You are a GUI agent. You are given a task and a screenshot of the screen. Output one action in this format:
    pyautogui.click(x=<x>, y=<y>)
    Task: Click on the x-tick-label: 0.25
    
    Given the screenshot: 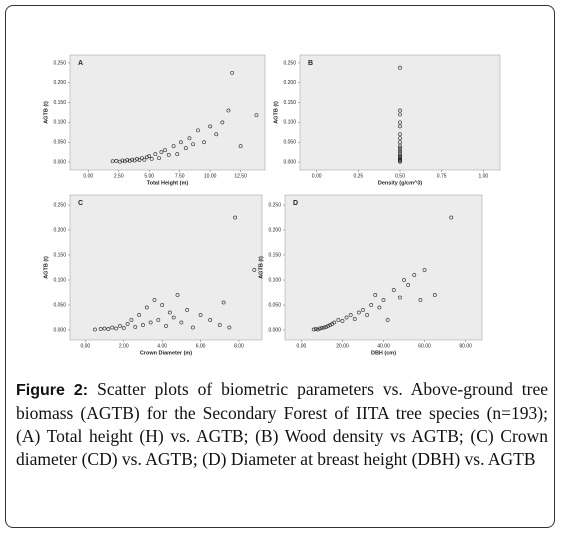 What is the action you would take?
    pyautogui.click(x=358, y=176)
    